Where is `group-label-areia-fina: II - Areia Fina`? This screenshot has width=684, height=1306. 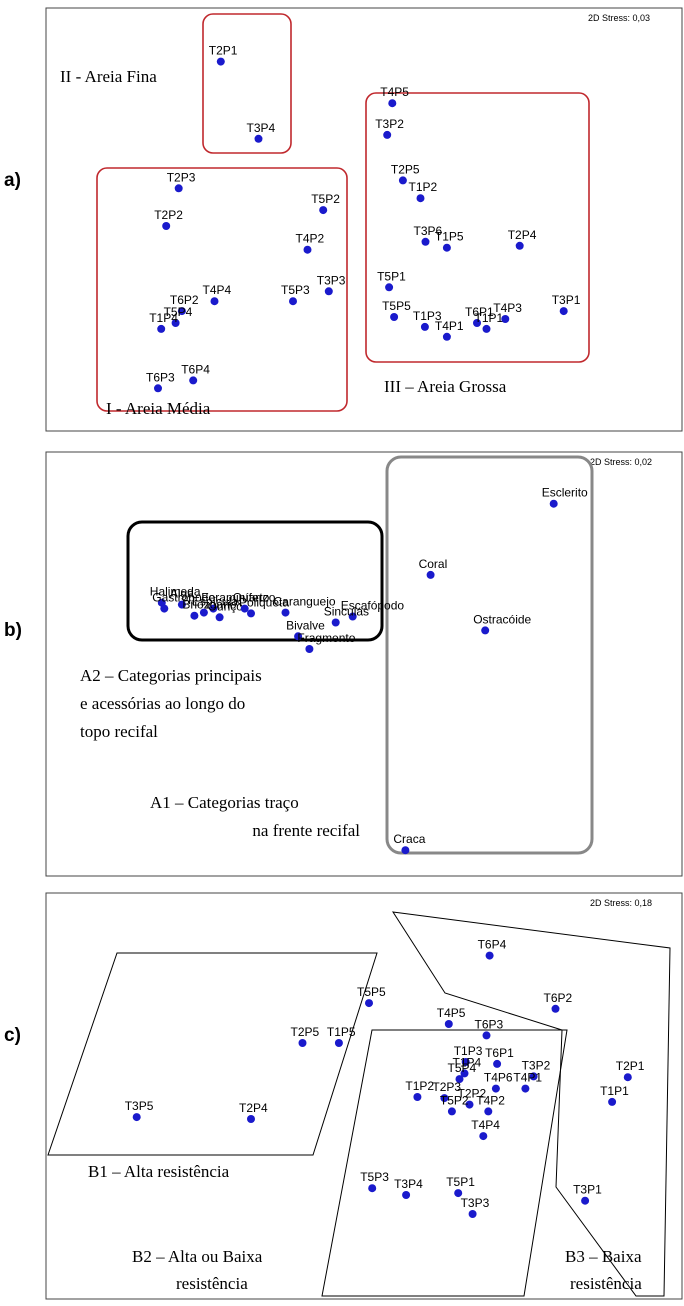
group-label-areia-fina: II - Areia Fina is located at coordinates (108, 76).